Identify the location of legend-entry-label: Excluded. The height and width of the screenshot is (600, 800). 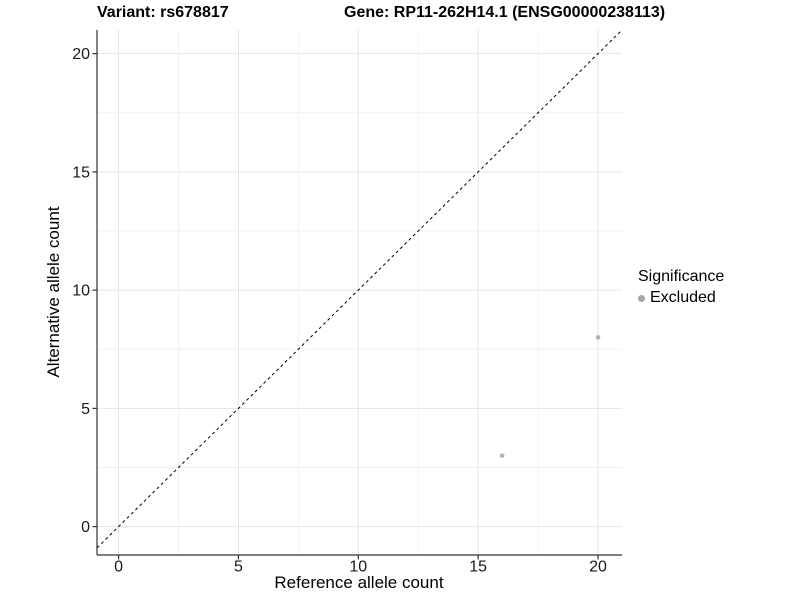
(683, 297).